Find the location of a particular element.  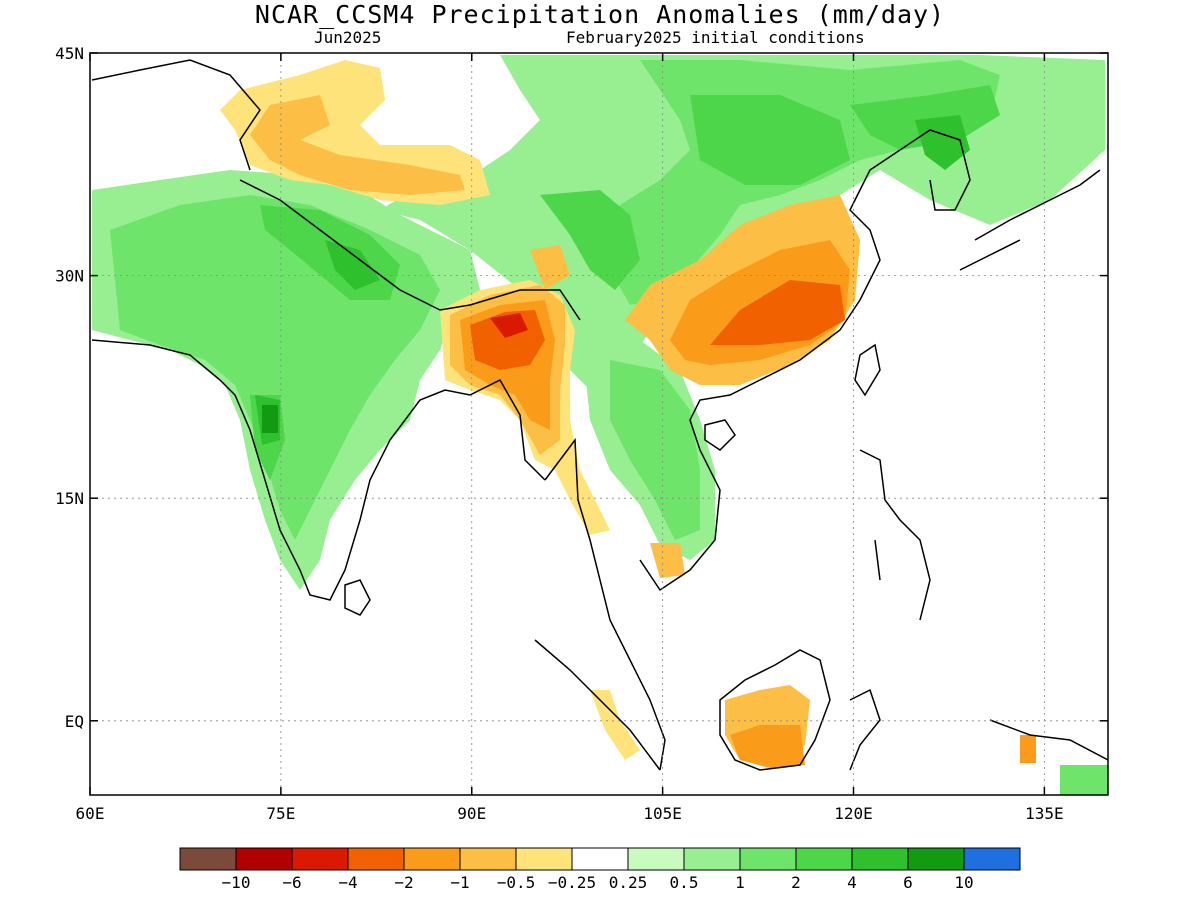

colorbar: −10 −6 −4 −2 −1 −0.5 −0.25 0.25 0.5 1 2 4 6 10 is located at coordinates (600, 869).